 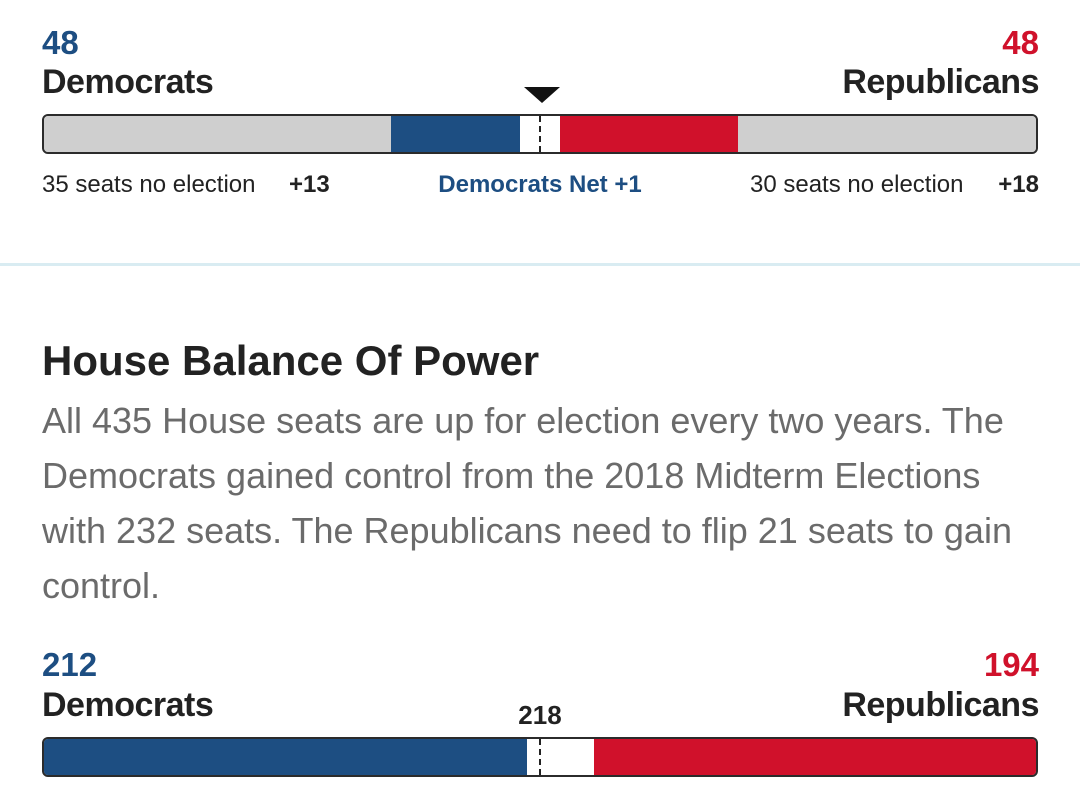 I want to click on senate-rep-label: Republicans, so click(x=940, y=82).